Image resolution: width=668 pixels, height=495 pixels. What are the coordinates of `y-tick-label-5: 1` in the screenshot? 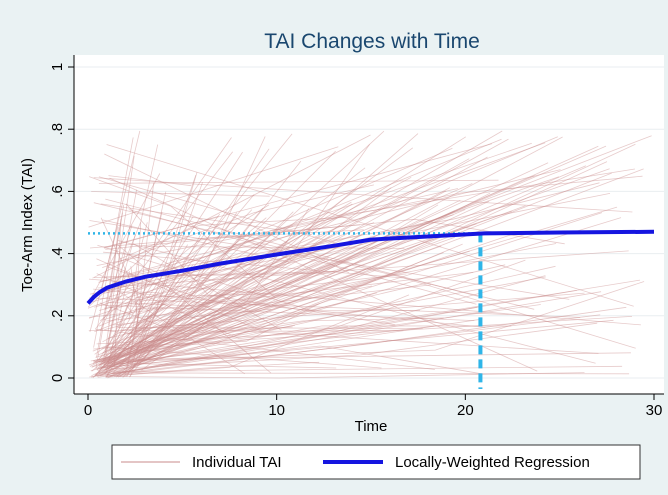 It's located at (57, 67).